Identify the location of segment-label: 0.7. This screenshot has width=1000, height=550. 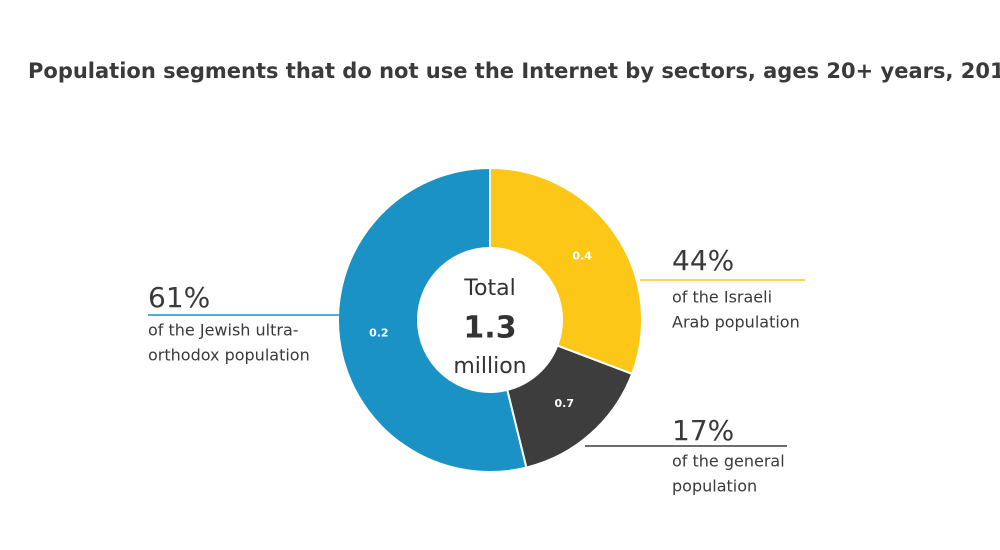
(565, 403).